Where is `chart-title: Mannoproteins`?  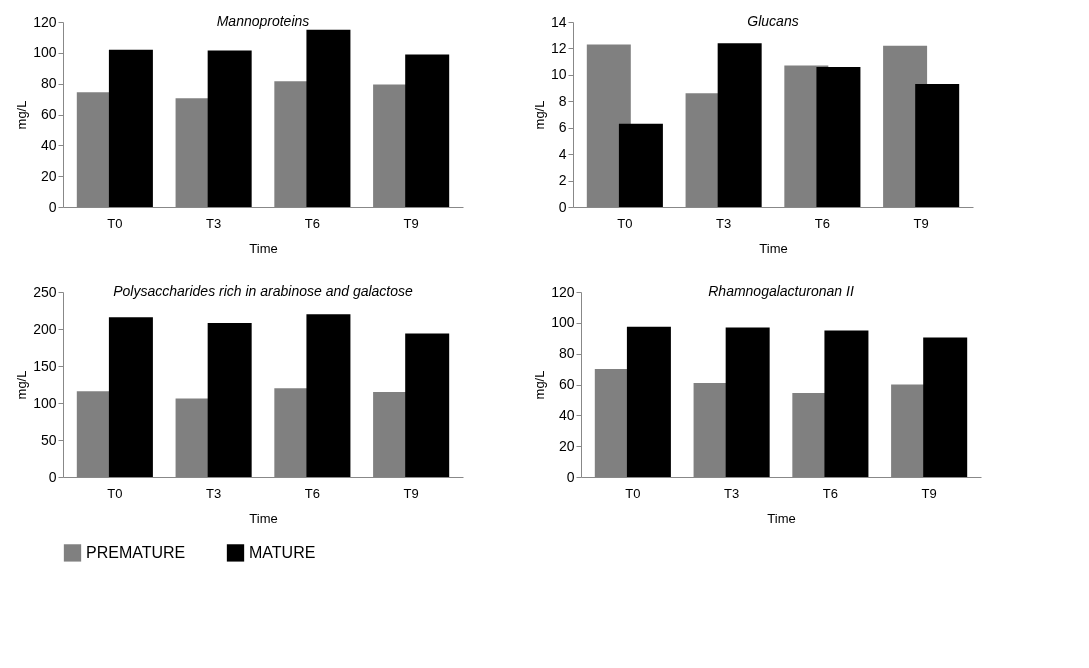 chart-title: Mannoproteins is located at coordinates (263, 21).